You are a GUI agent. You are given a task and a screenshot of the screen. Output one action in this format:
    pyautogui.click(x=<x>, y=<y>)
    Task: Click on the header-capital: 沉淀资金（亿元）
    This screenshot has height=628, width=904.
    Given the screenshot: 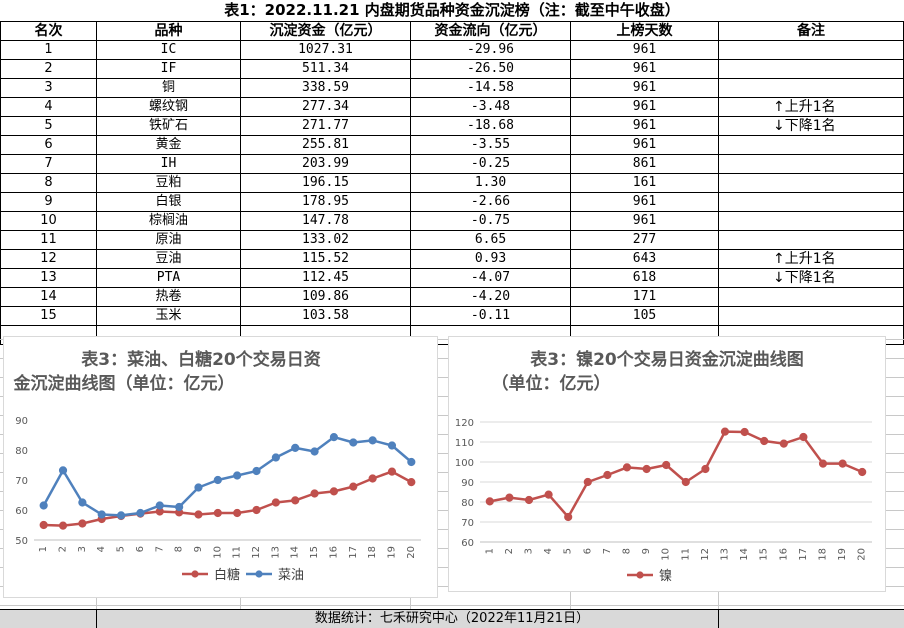 What is the action you would take?
    pyautogui.click(x=325, y=31)
    